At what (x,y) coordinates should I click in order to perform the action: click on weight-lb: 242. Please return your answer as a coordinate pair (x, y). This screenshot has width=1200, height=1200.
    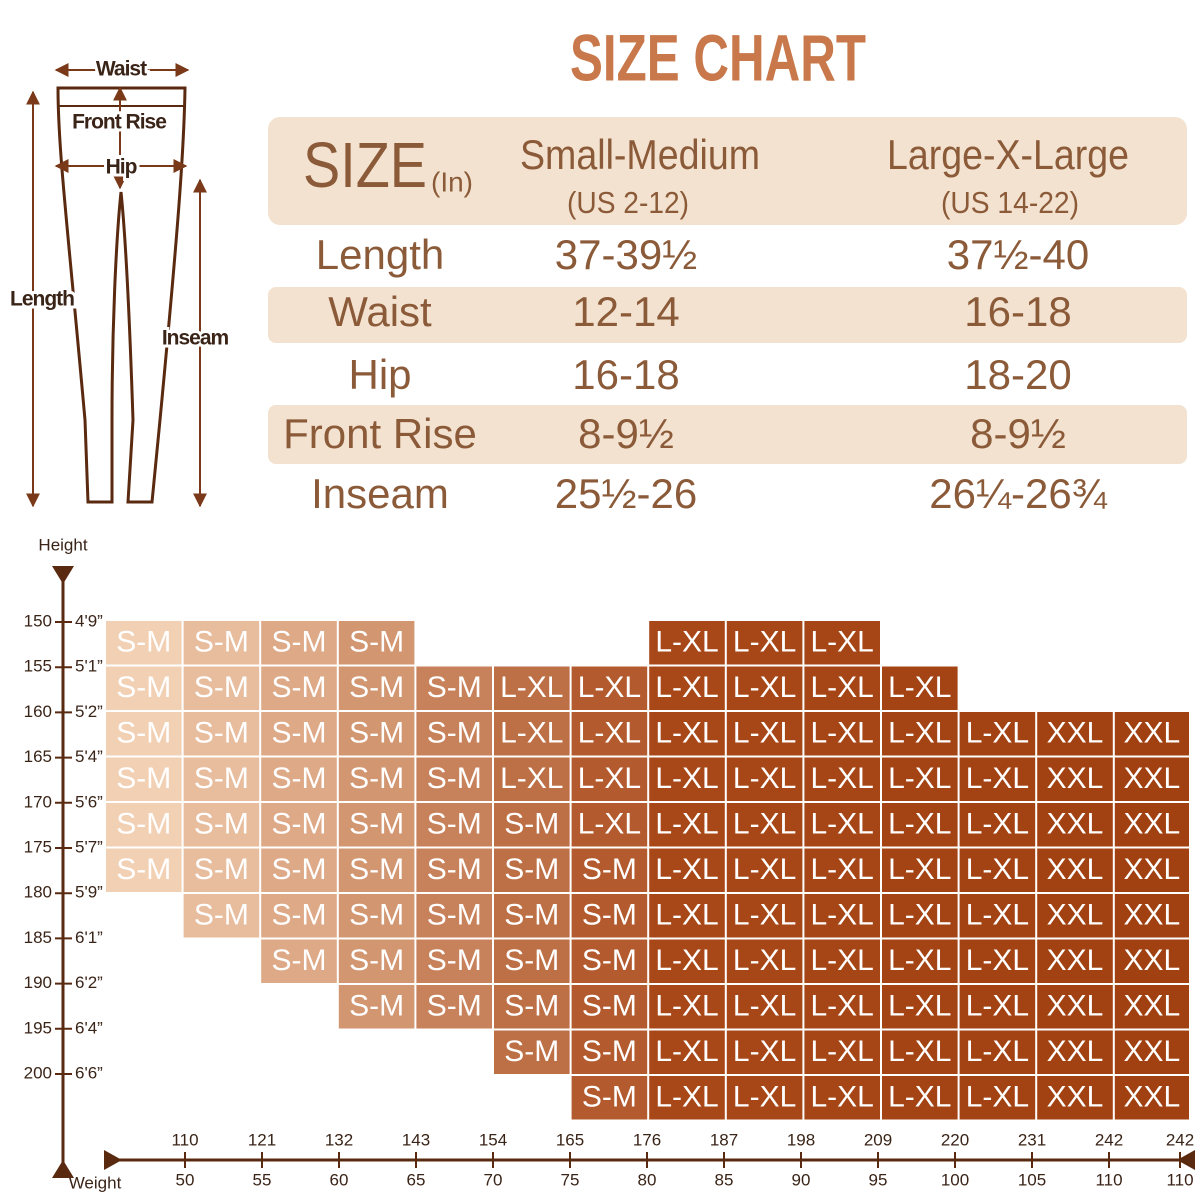
    Looking at the image, I should click on (1109, 1139).